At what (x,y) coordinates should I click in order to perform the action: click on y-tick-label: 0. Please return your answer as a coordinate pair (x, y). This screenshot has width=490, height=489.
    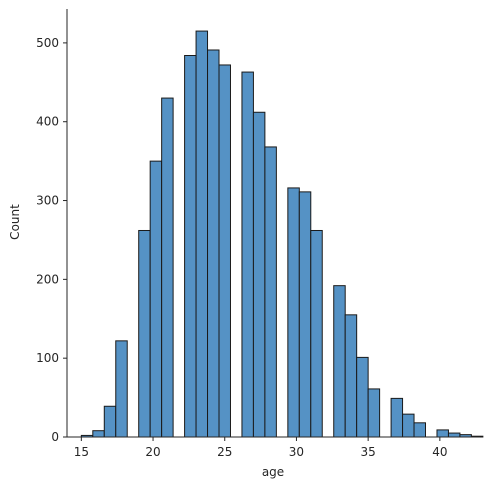
    Looking at the image, I should click on (55, 437).